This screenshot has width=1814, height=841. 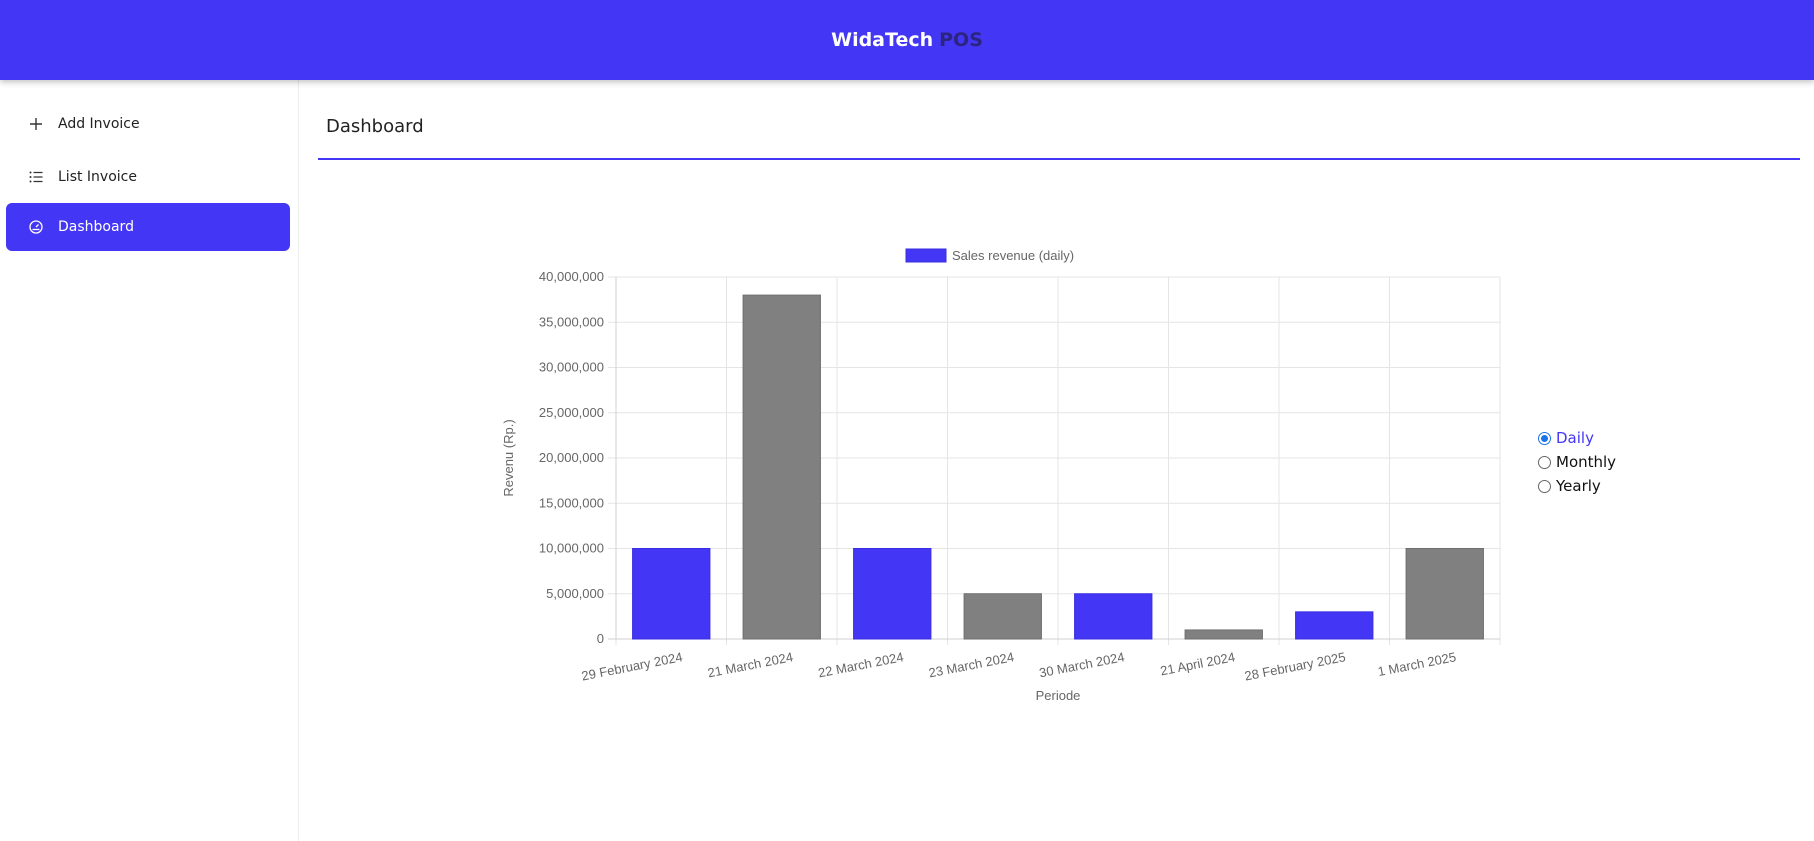 I want to click on y-tick-label: 10,000,000, so click(x=571, y=548).